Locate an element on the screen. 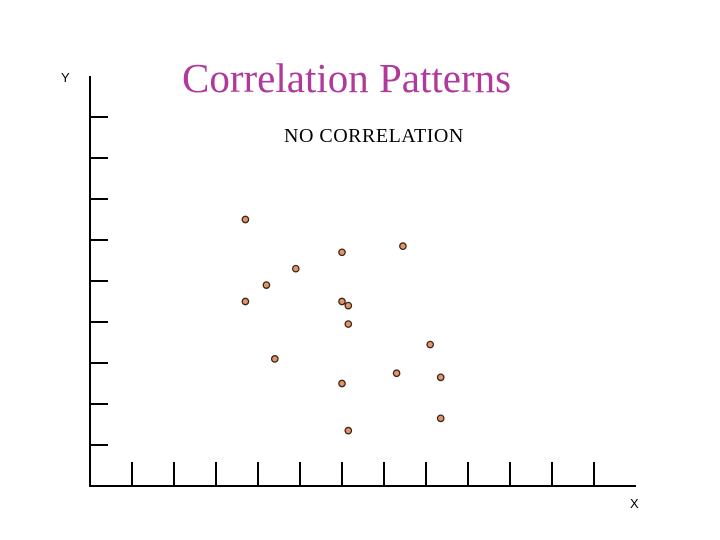  x-axis-label: X is located at coordinates (634, 503).